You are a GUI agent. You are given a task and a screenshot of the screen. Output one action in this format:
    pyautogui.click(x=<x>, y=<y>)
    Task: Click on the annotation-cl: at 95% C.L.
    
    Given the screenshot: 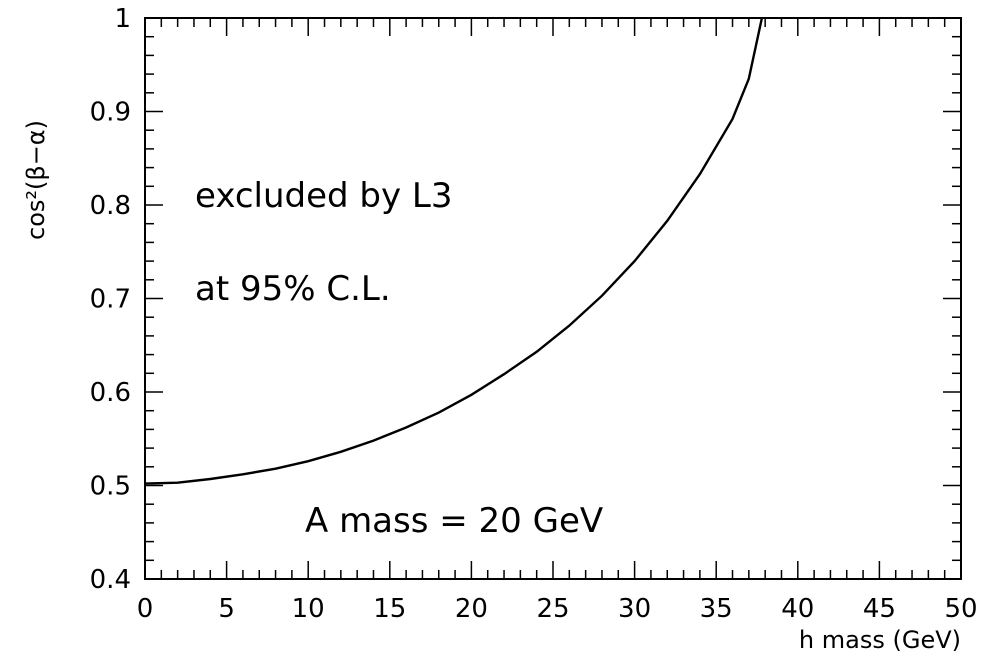 What is the action you would take?
    pyautogui.click(x=293, y=289)
    